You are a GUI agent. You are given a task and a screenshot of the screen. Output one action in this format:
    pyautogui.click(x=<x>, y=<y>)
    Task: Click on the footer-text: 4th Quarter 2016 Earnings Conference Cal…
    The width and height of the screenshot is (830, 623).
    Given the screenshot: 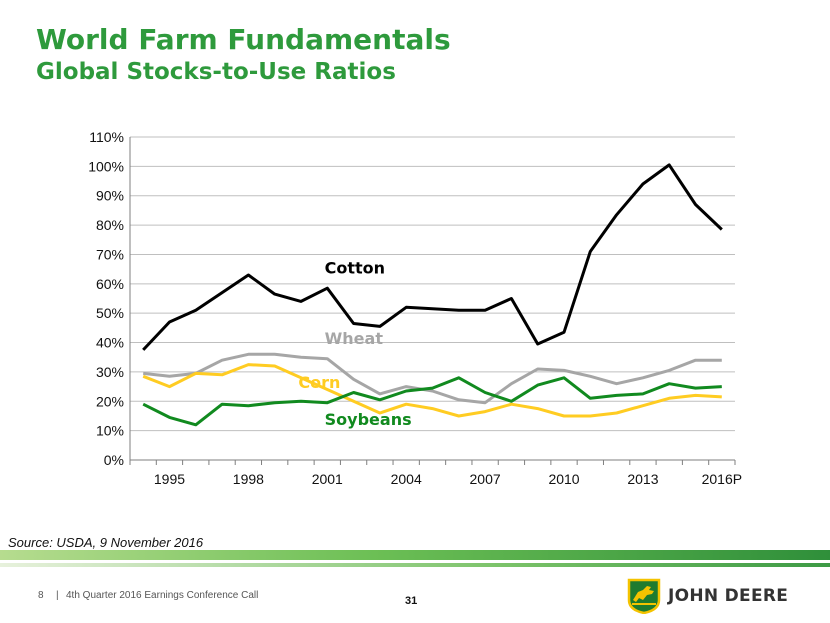 What is the action you would take?
    pyautogui.click(x=162, y=595)
    